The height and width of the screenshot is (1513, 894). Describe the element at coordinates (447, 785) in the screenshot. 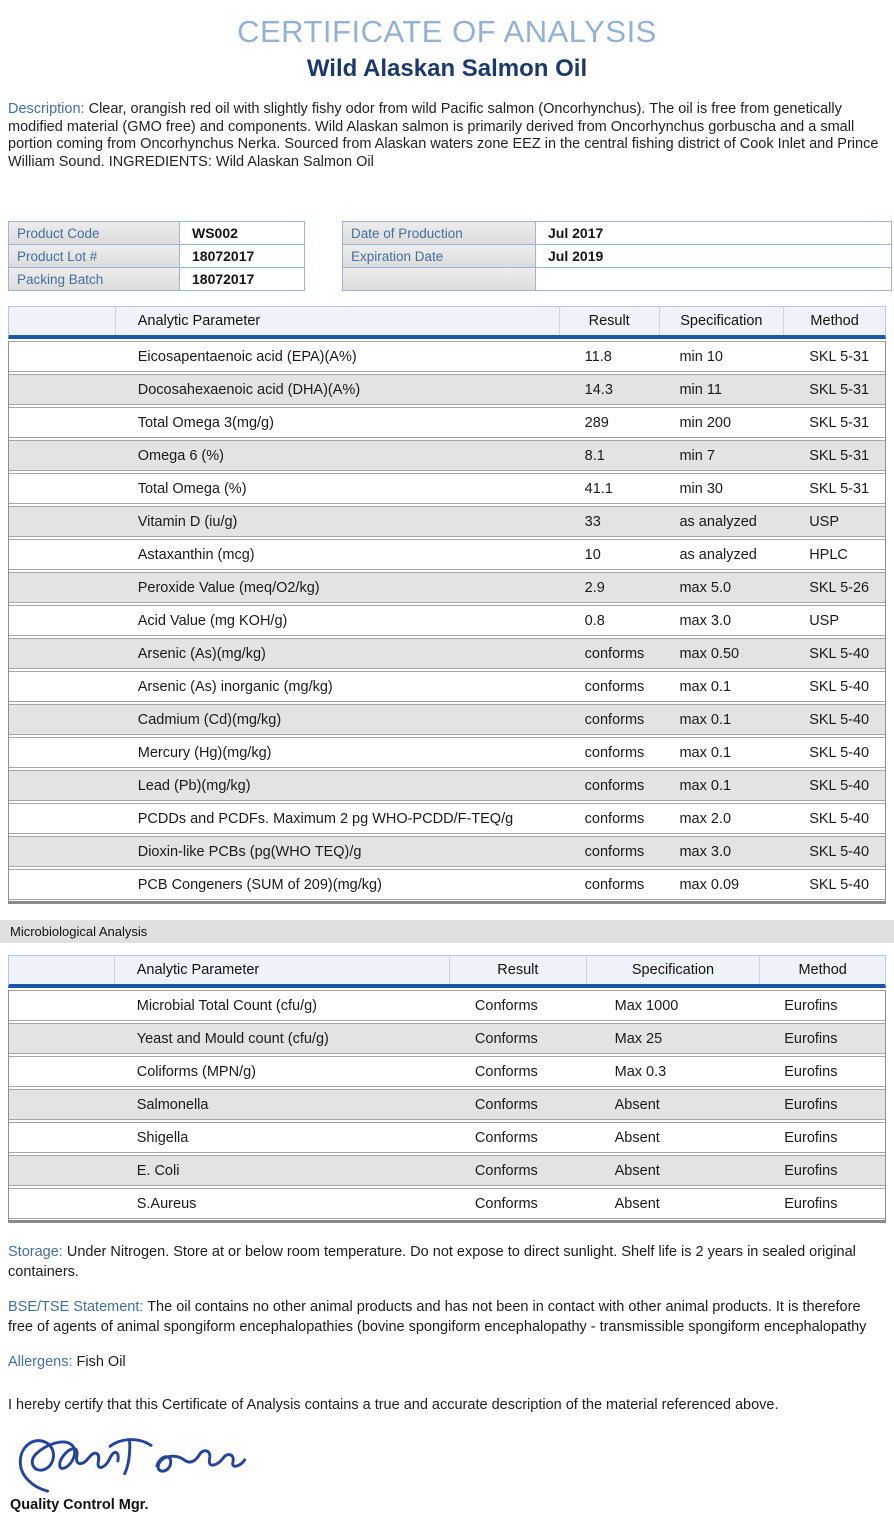

I see `table-row: Lead (Pb)(mg/kg) conforms max 0.1 SKL 5-40` at that location.